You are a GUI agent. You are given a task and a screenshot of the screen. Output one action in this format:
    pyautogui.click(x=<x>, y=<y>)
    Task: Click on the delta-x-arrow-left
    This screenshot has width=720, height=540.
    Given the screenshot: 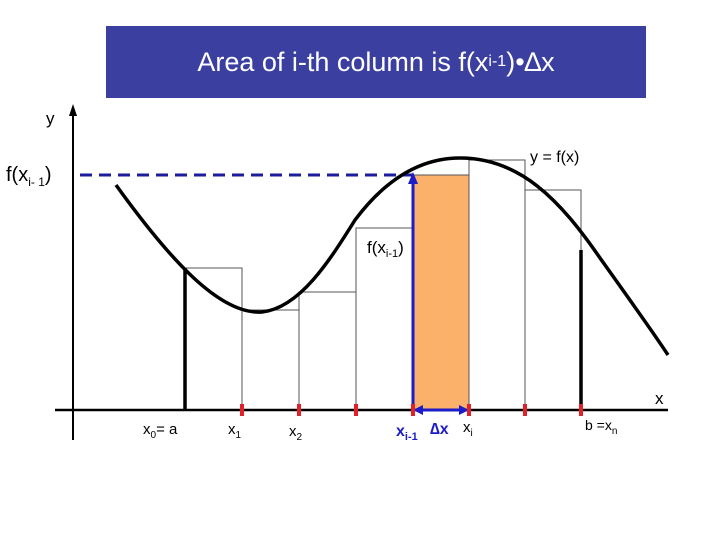 What is the action you would take?
    pyautogui.click(x=418, y=410)
    